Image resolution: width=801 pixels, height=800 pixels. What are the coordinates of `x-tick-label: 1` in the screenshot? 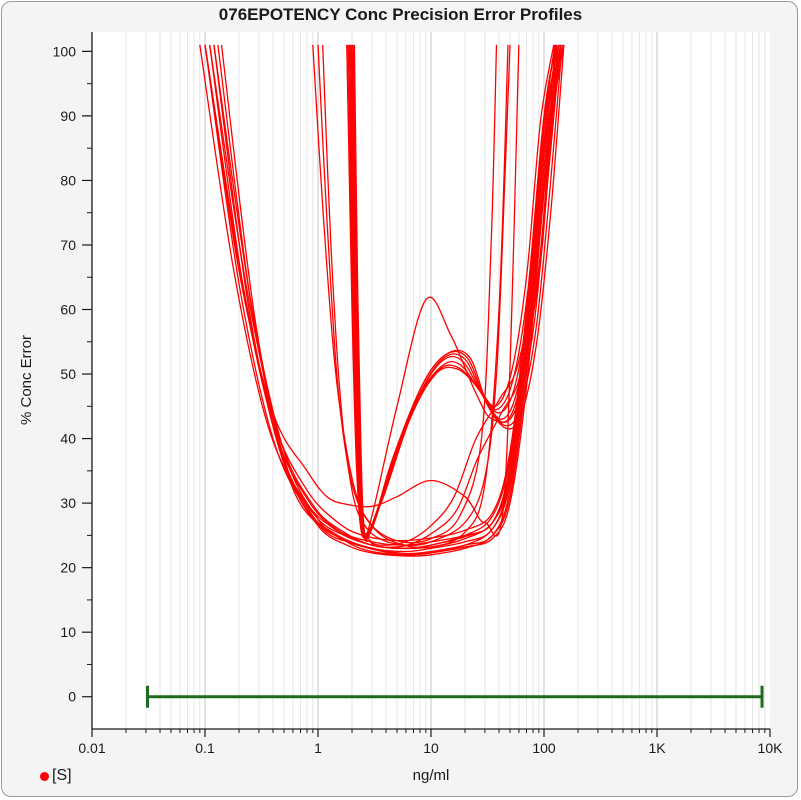 It's located at (318, 748).